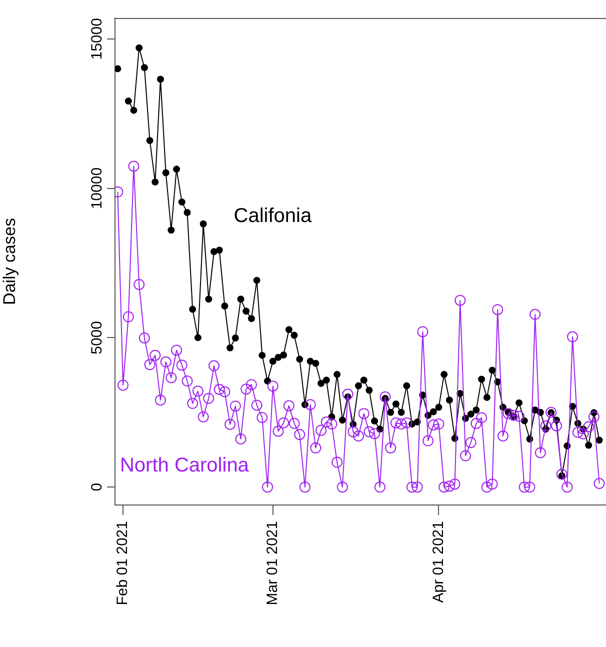 This screenshot has width=606, height=647. Describe the element at coordinates (438, 562) in the screenshot. I see `x-tick-label: Apr 01 2021` at that location.